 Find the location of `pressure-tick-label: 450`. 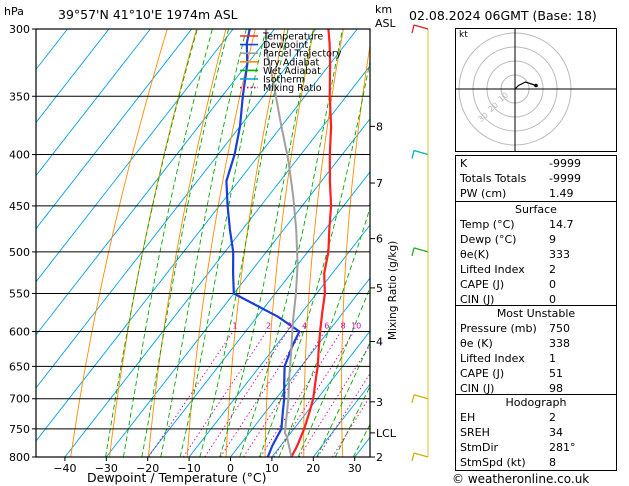

pressure-tick-label: 450 is located at coordinates (19, 206).